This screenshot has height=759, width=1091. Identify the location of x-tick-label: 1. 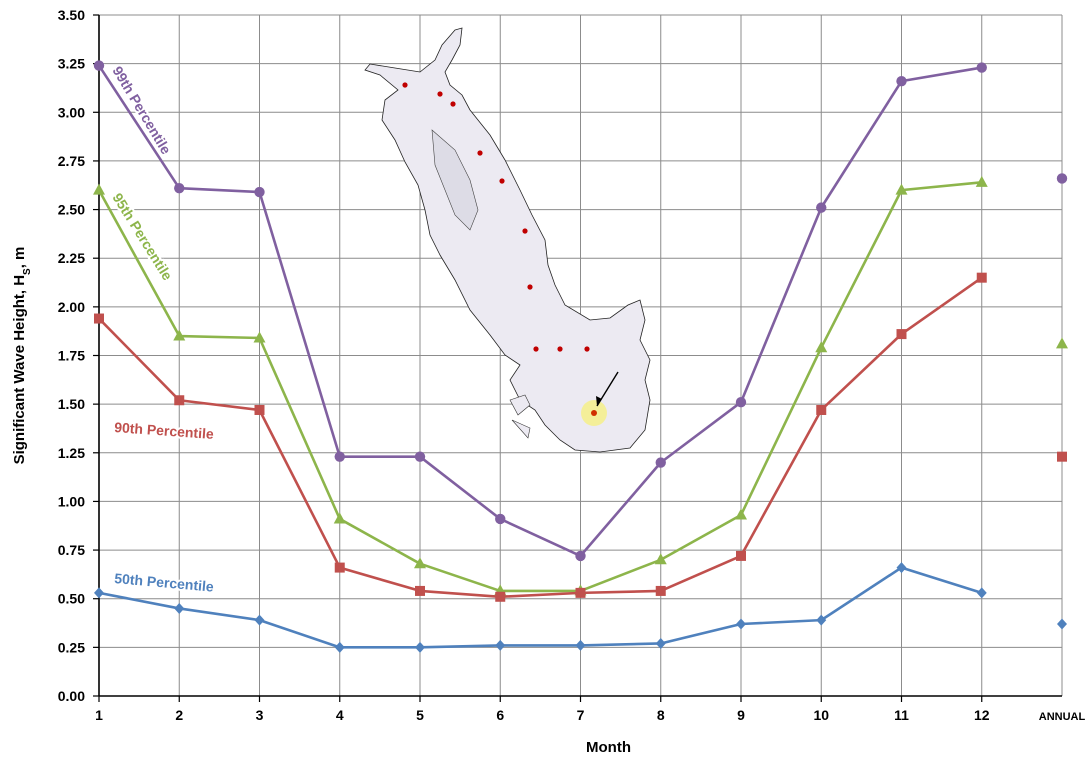
(99, 715).